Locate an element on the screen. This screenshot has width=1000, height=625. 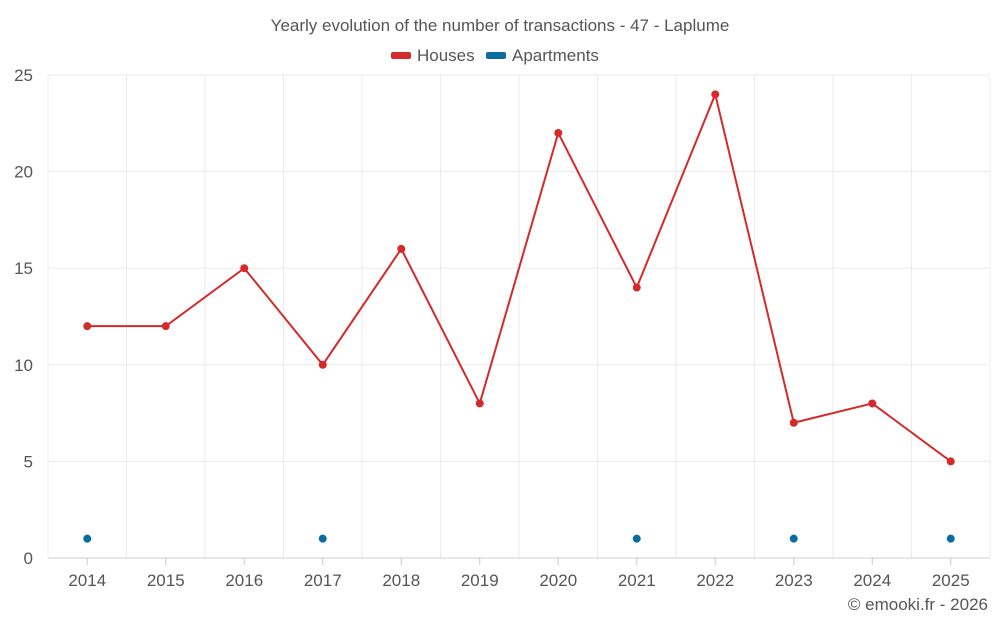
legend-item-houses: Houses is located at coordinates (433, 55).